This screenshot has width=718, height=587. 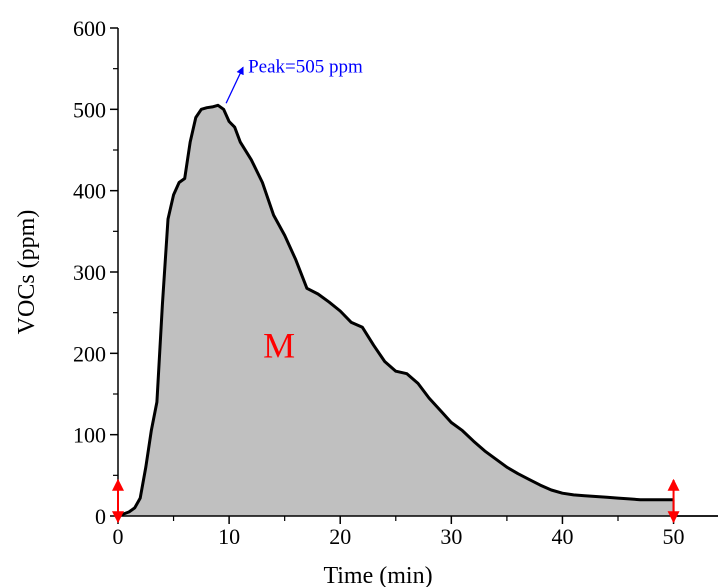 I want to click on peak-label: Peak=505 ppm, so click(x=305, y=66).